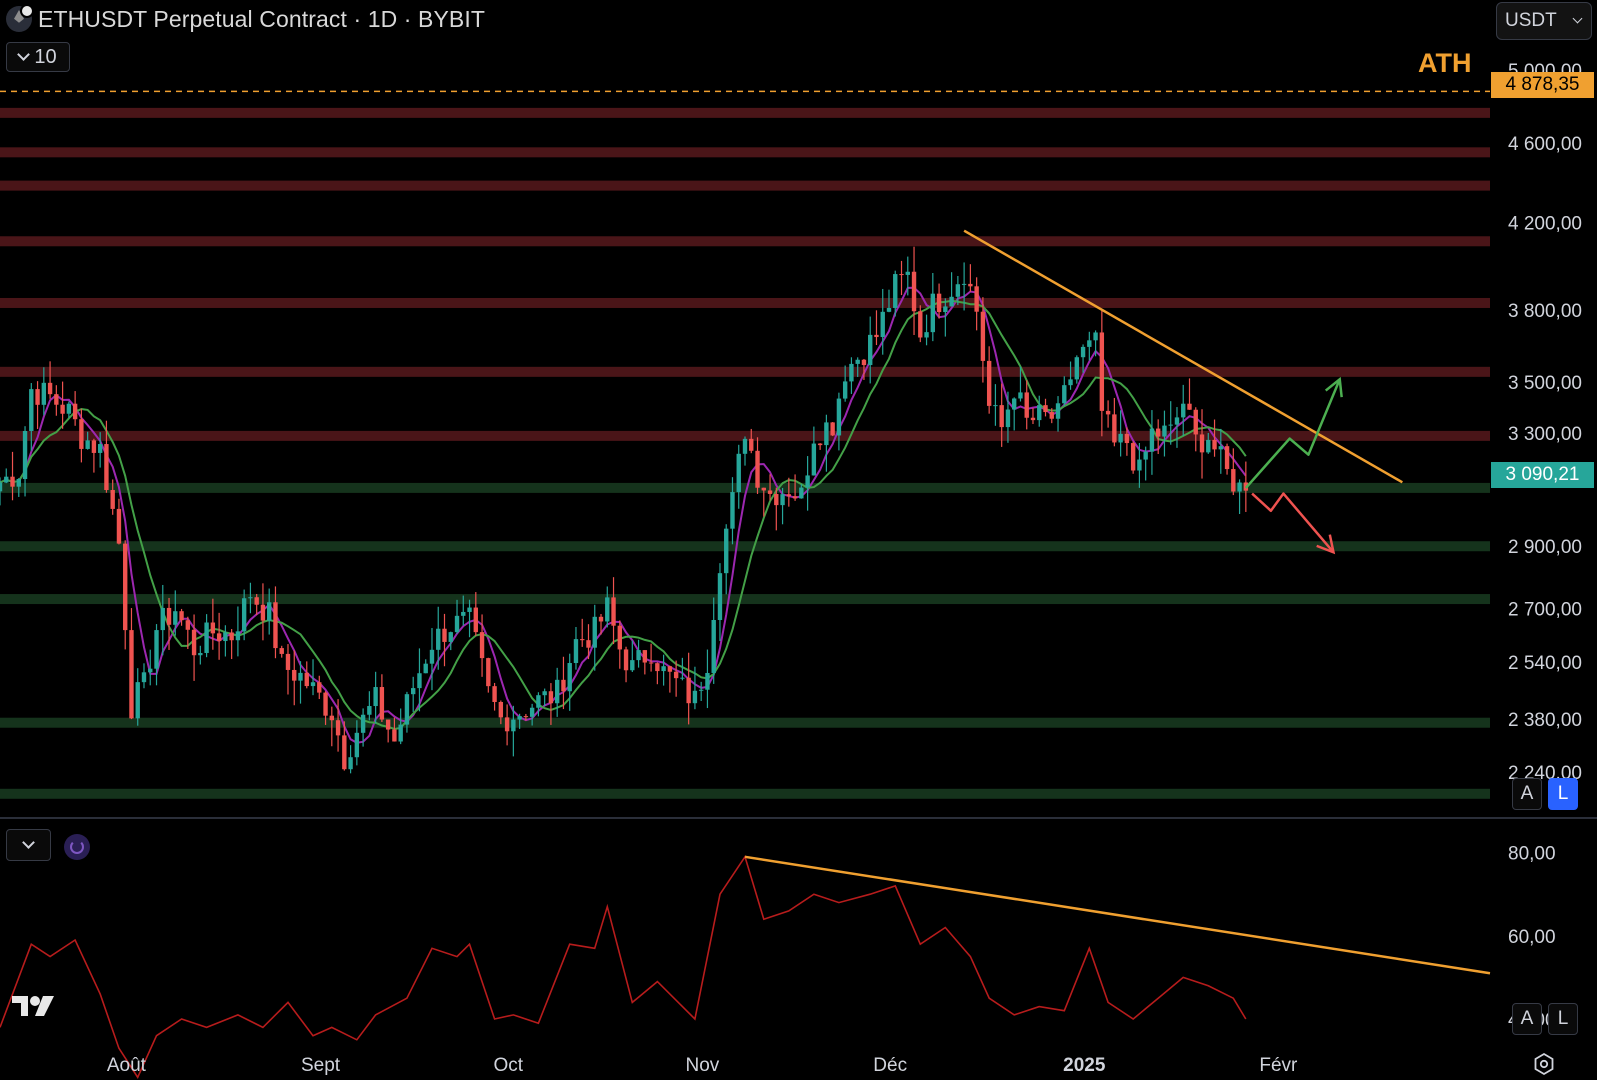 The height and width of the screenshot is (1080, 1597). What do you see at coordinates (38, 57) in the screenshot?
I see `indicator-collapse-button: 10` at bounding box center [38, 57].